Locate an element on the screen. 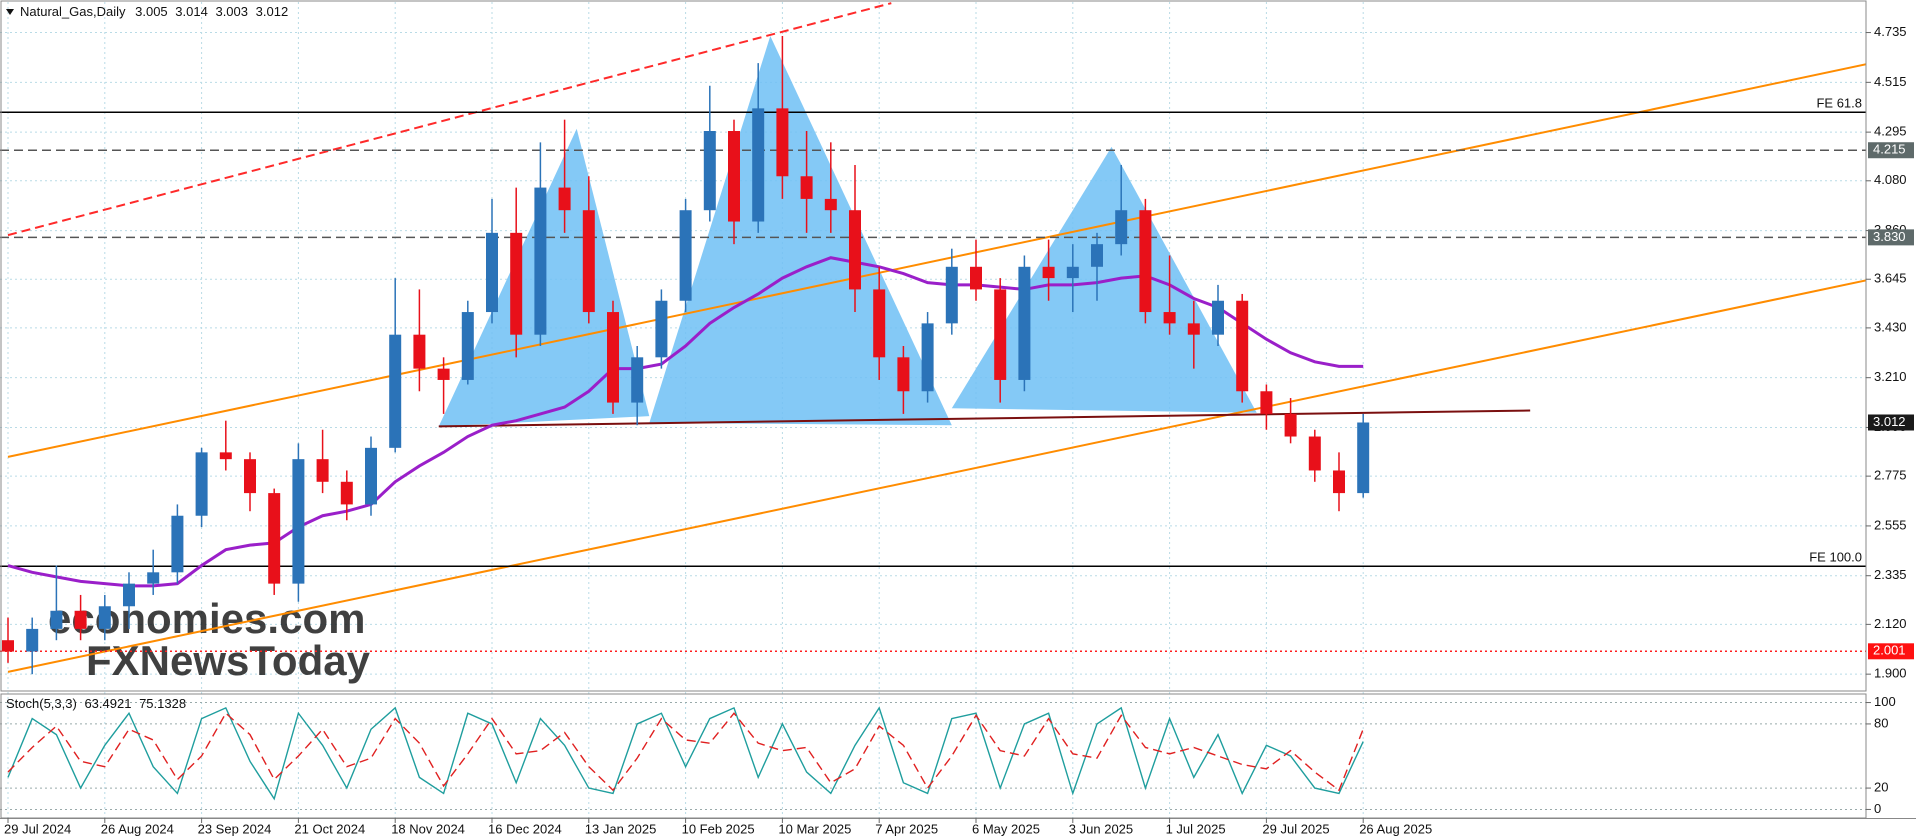 The height and width of the screenshot is (840, 1916). level-box-label: 4.215 is located at coordinates (1889, 149).